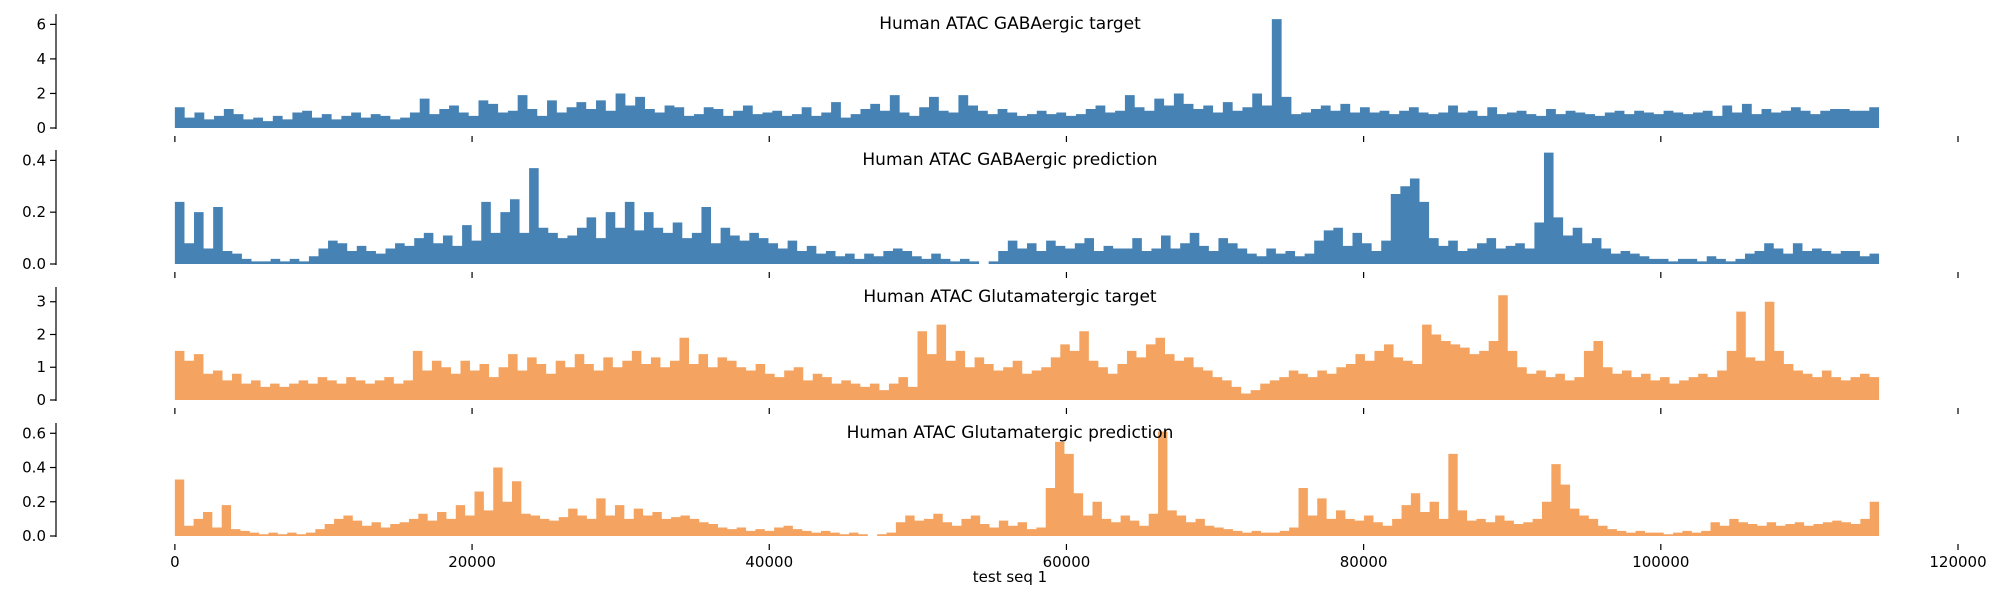 Image resolution: width=2000 pixels, height=600 pixels. What do you see at coordinates (41, 302) in the screenshot?
I see `y-tick-label: 3` at bounding box center [41, 302].